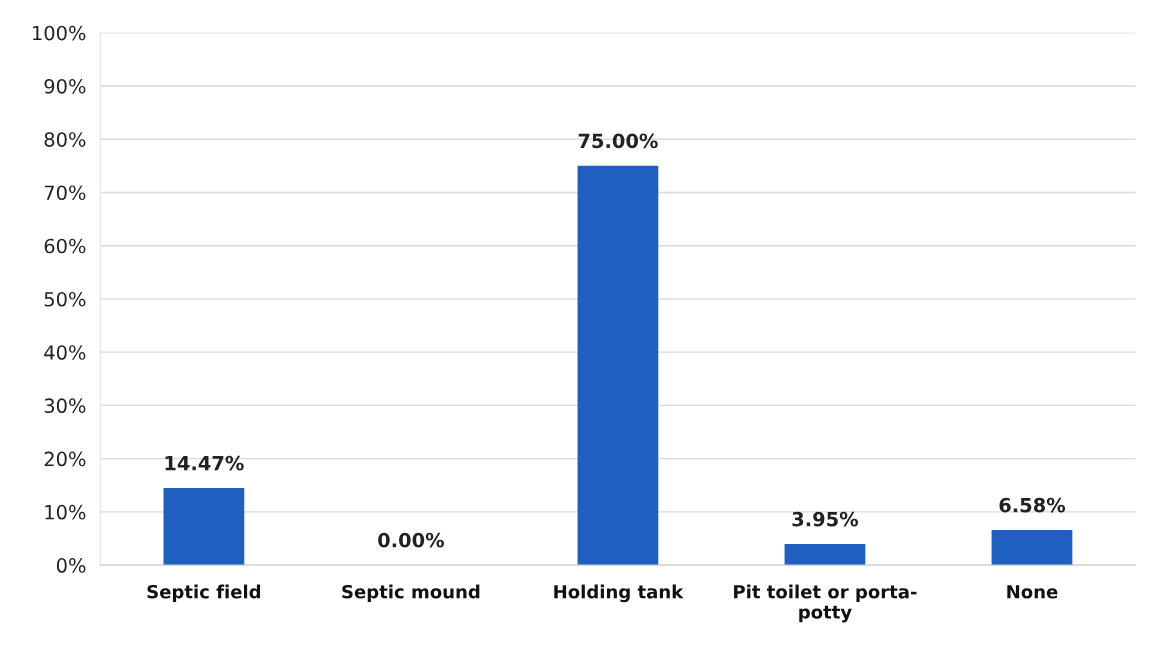 The width and height of the screenshot is (1167, 668). What do you see at coordinates (71, 565) in the screenshot?
I see `y-tick-label: 0%` at bounding box center [71, 565].